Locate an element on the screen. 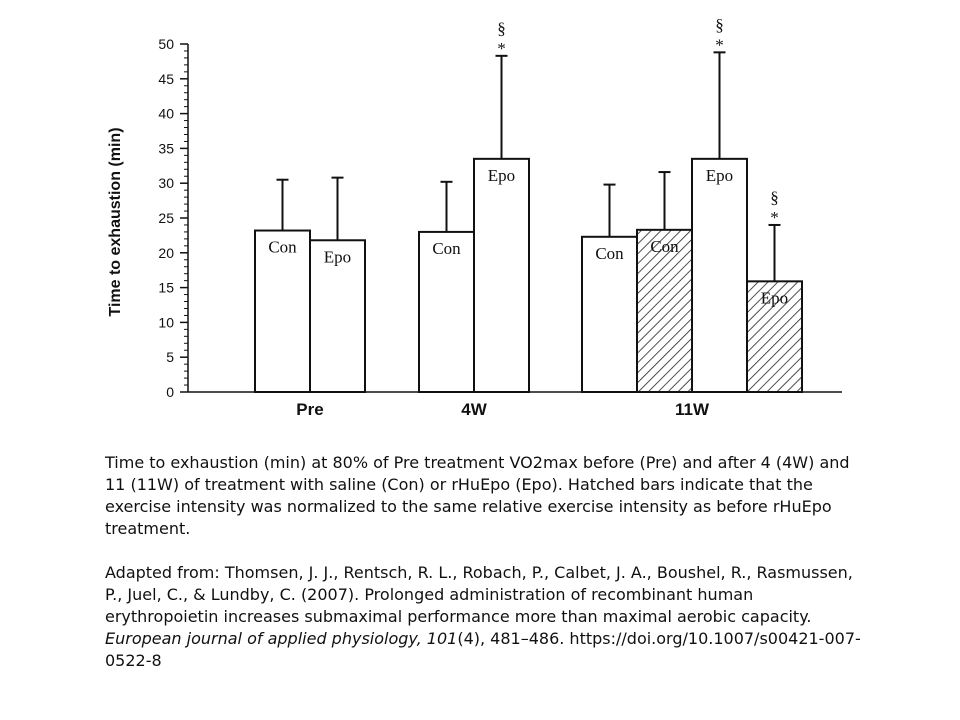  y-tick-label: 20 is located at coordinates (166, 253).